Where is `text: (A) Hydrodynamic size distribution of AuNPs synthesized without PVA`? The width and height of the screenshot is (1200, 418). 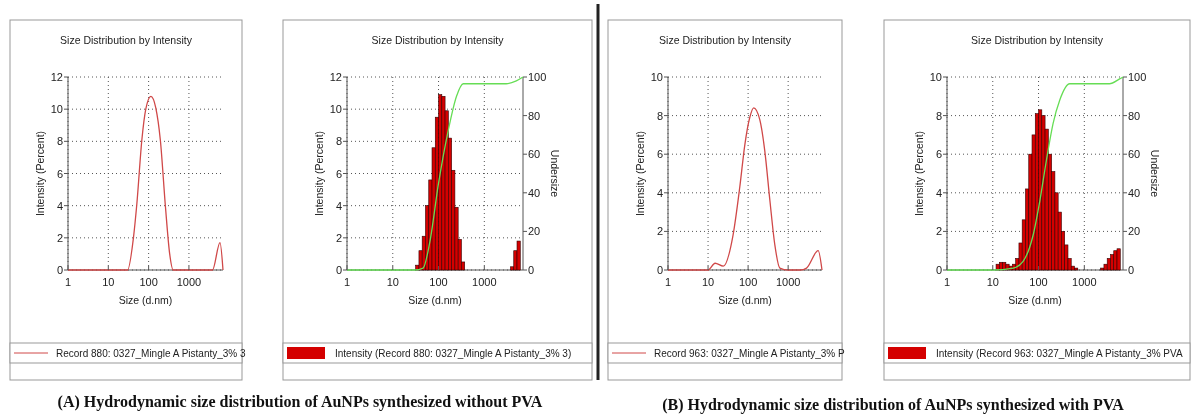 text: (A) Hydrodynamic size distribution of AuNPs synthesized without PVA is located at coordinates (300, 402).